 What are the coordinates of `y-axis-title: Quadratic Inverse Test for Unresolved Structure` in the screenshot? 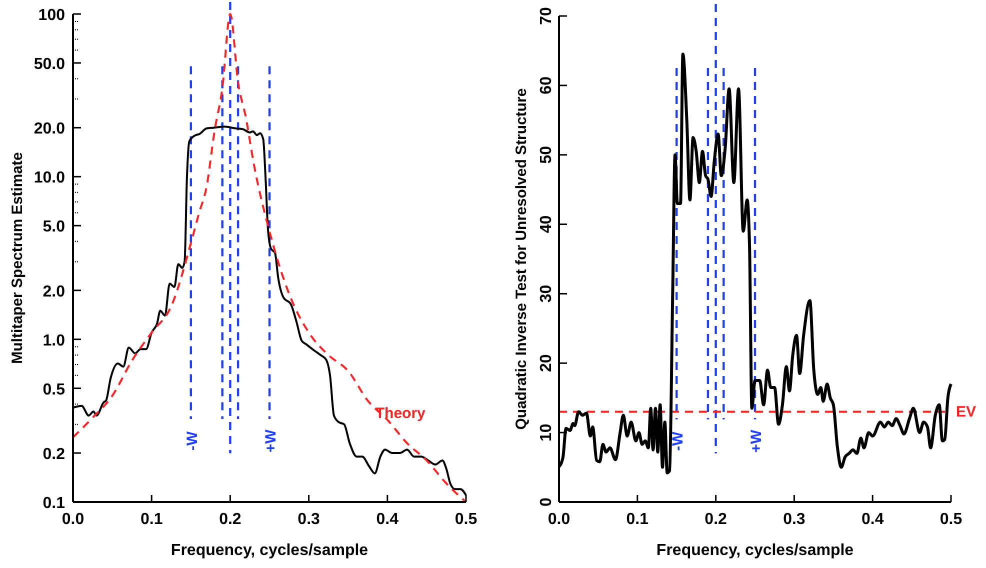 It's located at (521, 259).